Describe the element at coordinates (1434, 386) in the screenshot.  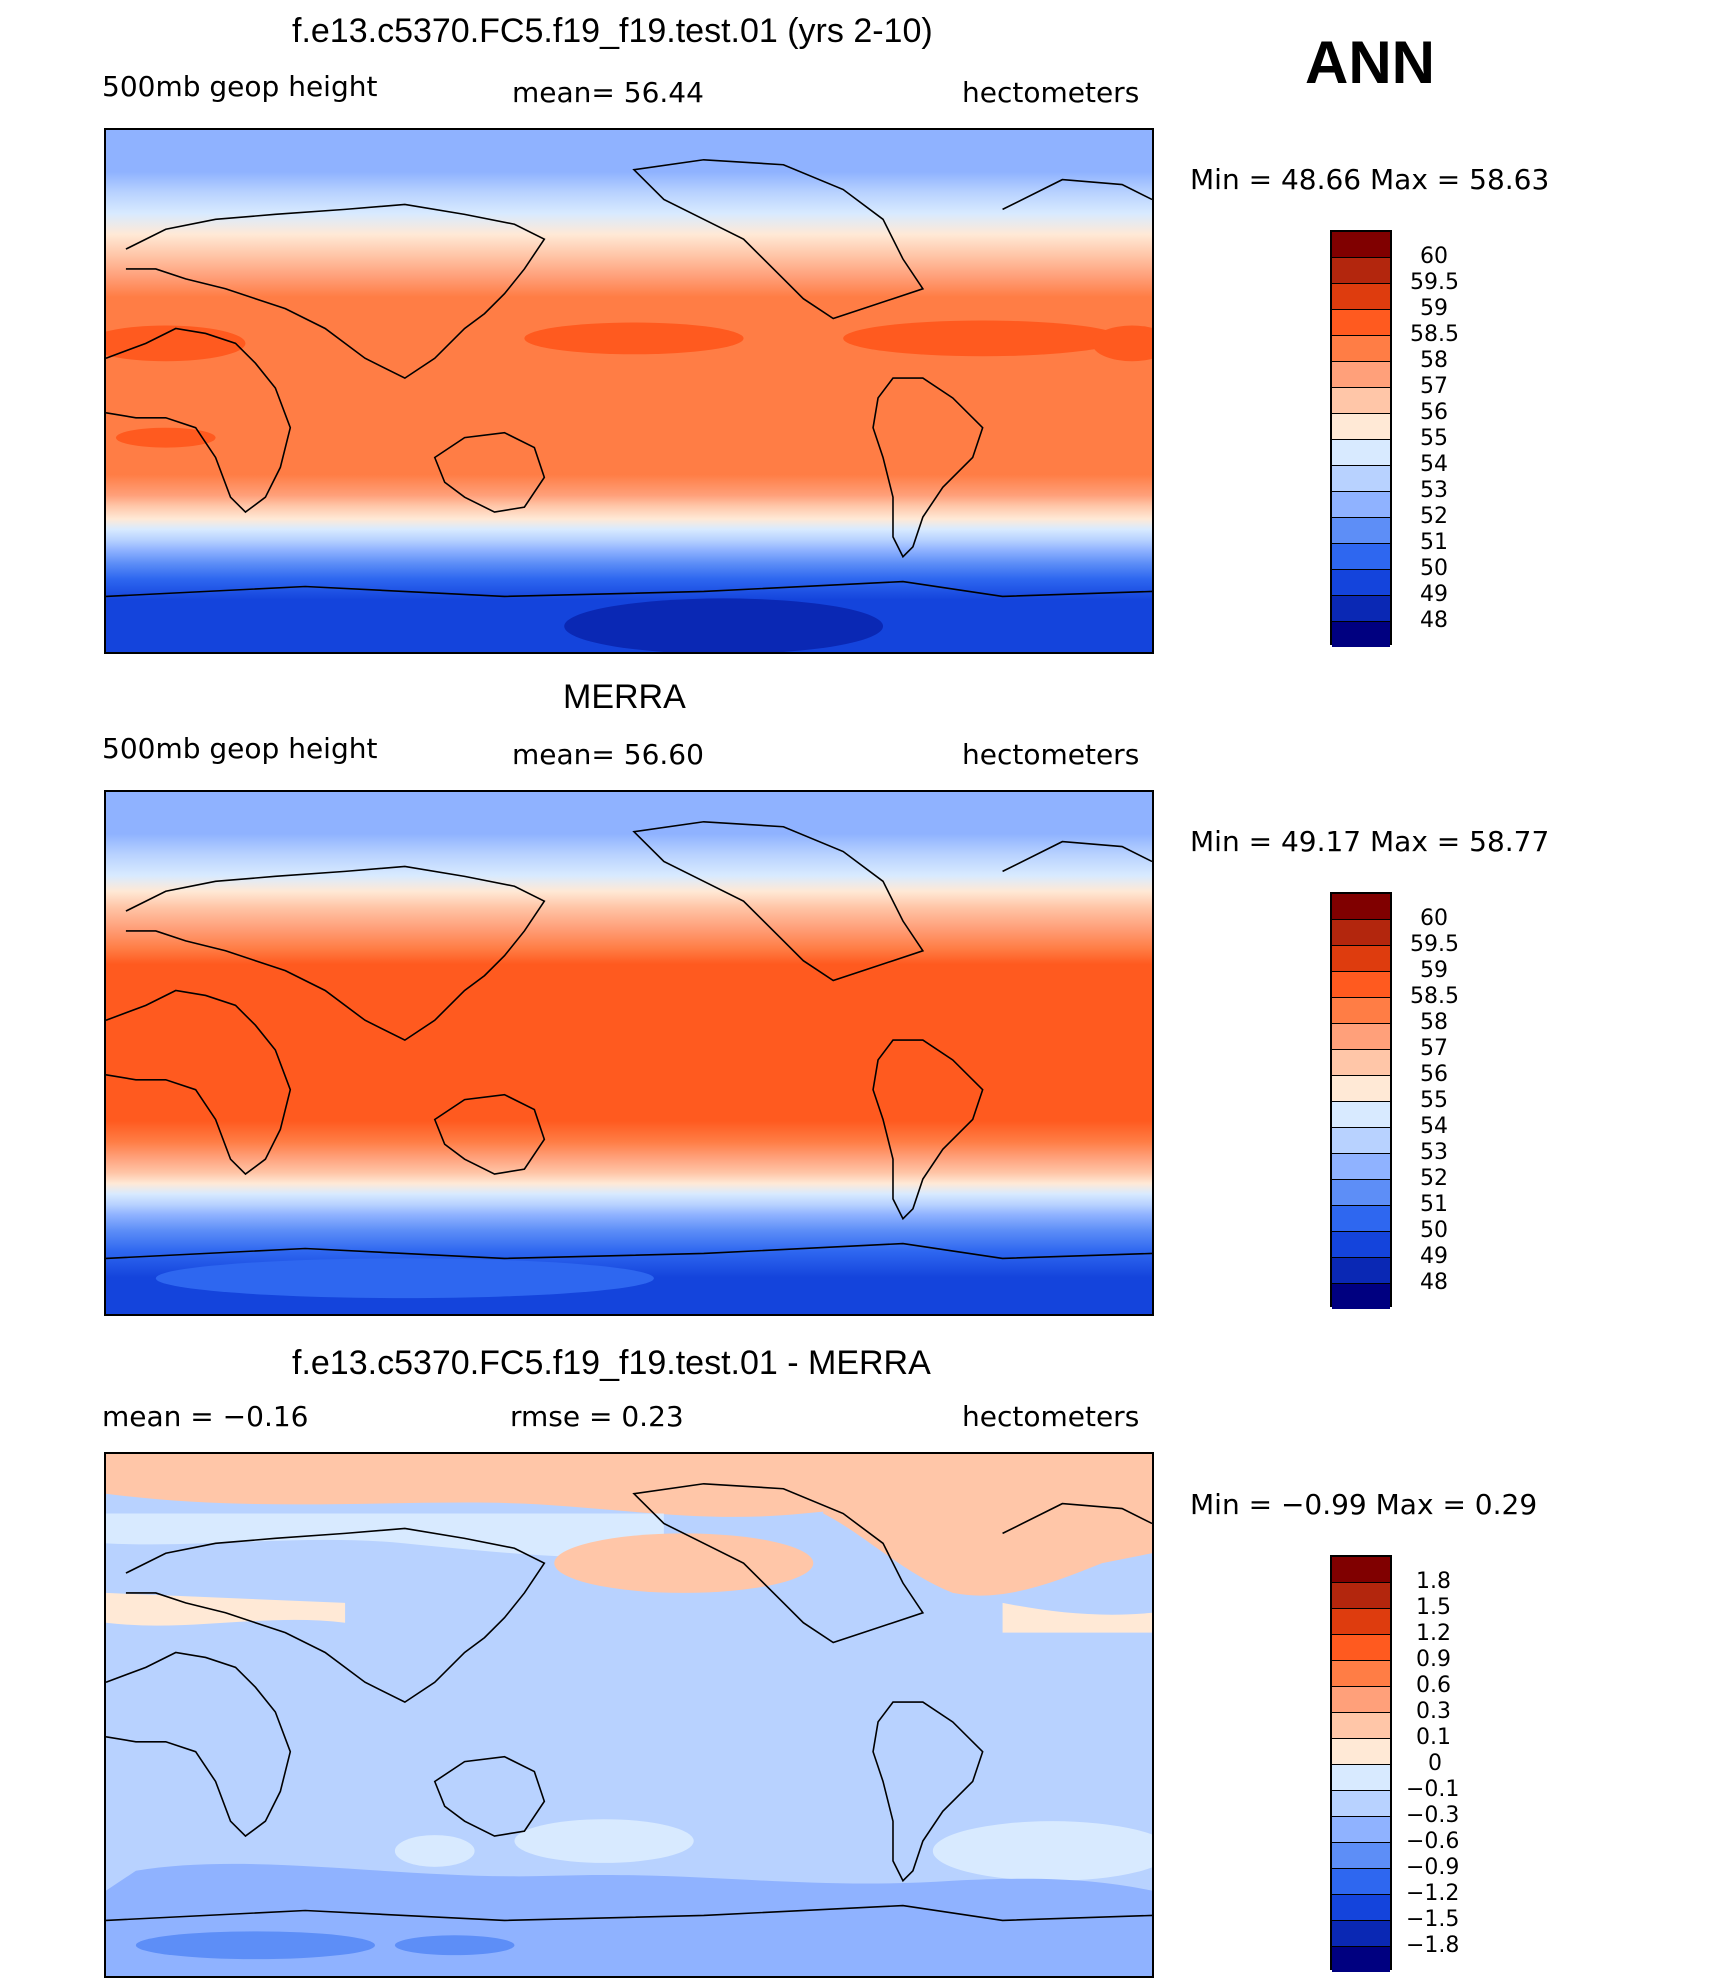
I see `panel1-colorbar-tick: 57` at that location.